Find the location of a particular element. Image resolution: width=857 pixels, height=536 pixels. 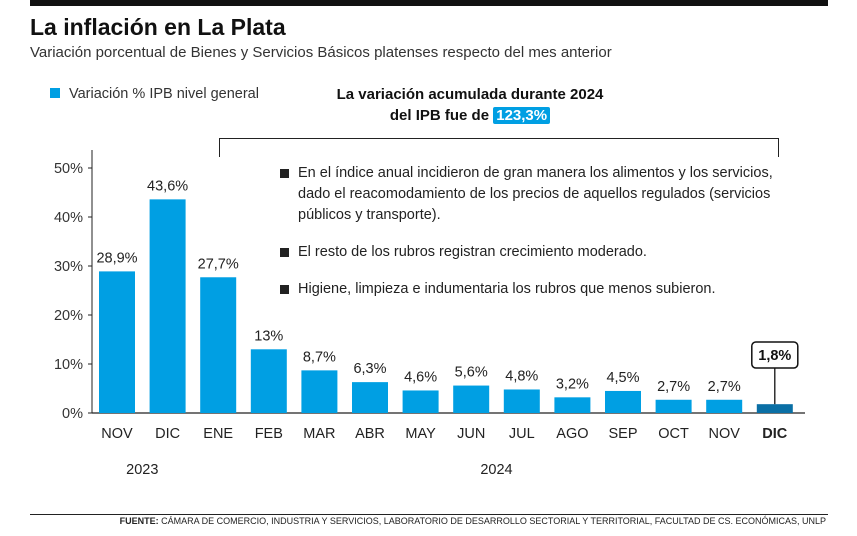

data-label: 4,5% is located at coordinates (622, 378).